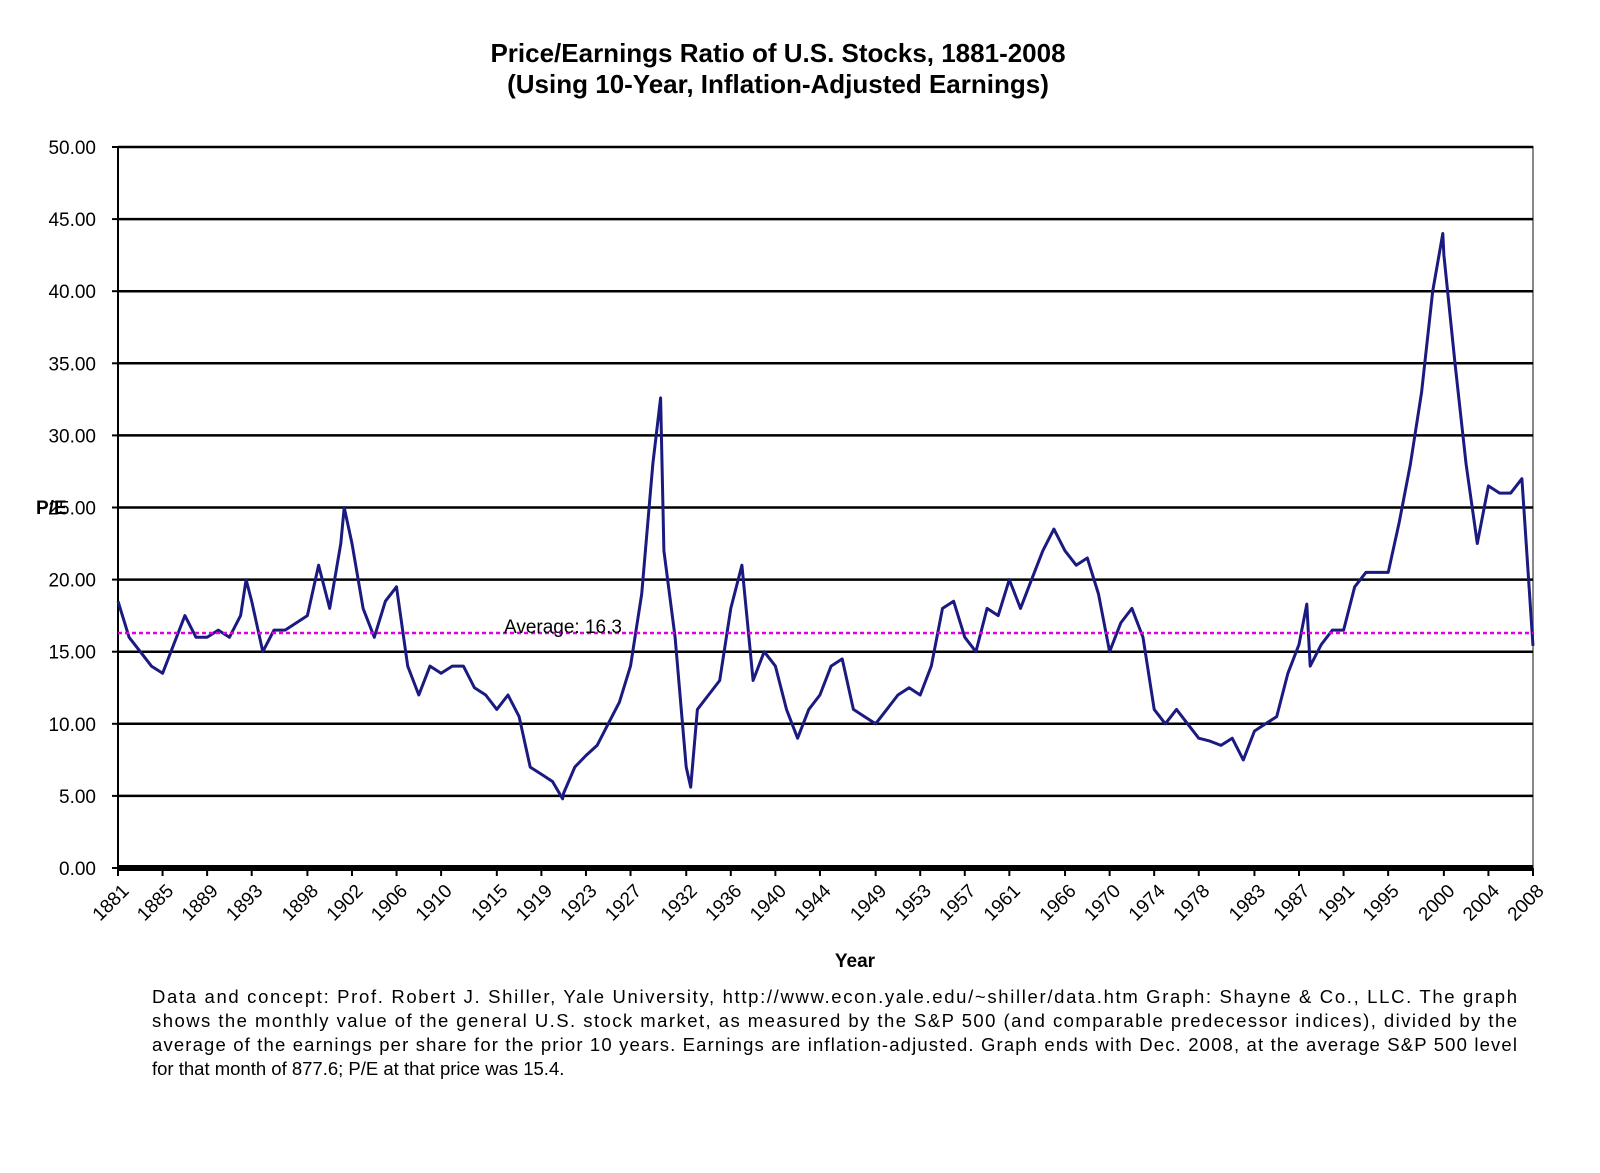  I want to click on x-tick-label: 1889, so click(200, 903).